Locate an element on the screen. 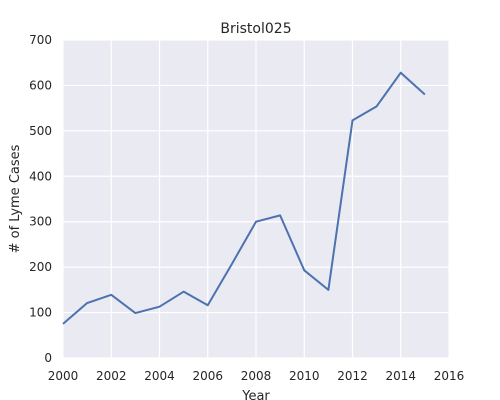 This screenshot has width=500, height=400. y-axis-label: # of Lyme Cases is located at coordinates (15, 198).